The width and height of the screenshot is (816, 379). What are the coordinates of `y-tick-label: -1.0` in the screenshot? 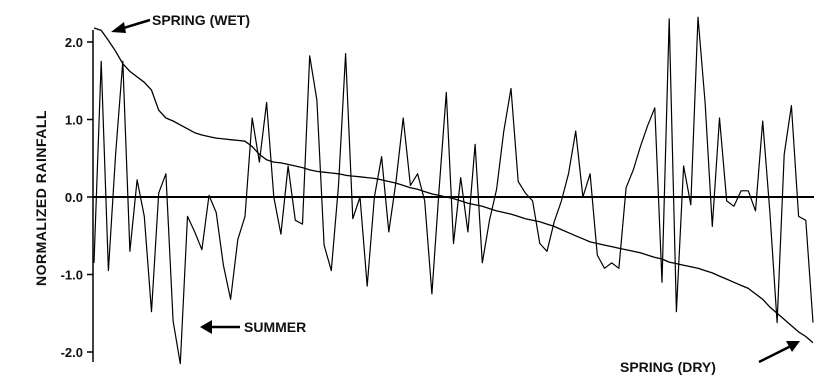 It's located at (72, 275).